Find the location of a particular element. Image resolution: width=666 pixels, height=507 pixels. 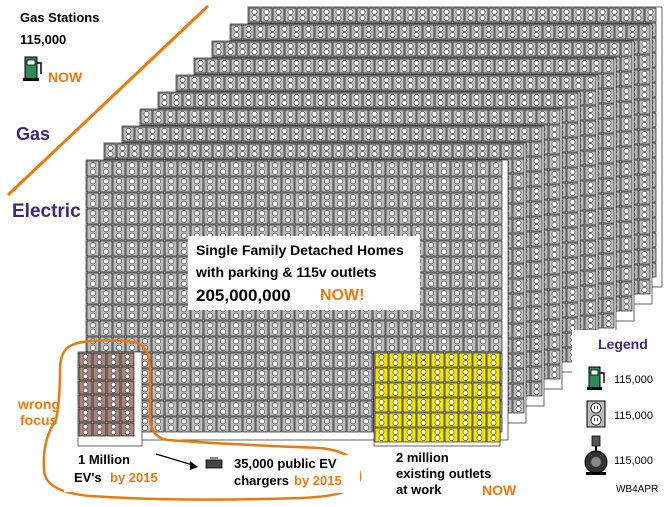

legend-outlet-icon is located at coordinates (596, 414).